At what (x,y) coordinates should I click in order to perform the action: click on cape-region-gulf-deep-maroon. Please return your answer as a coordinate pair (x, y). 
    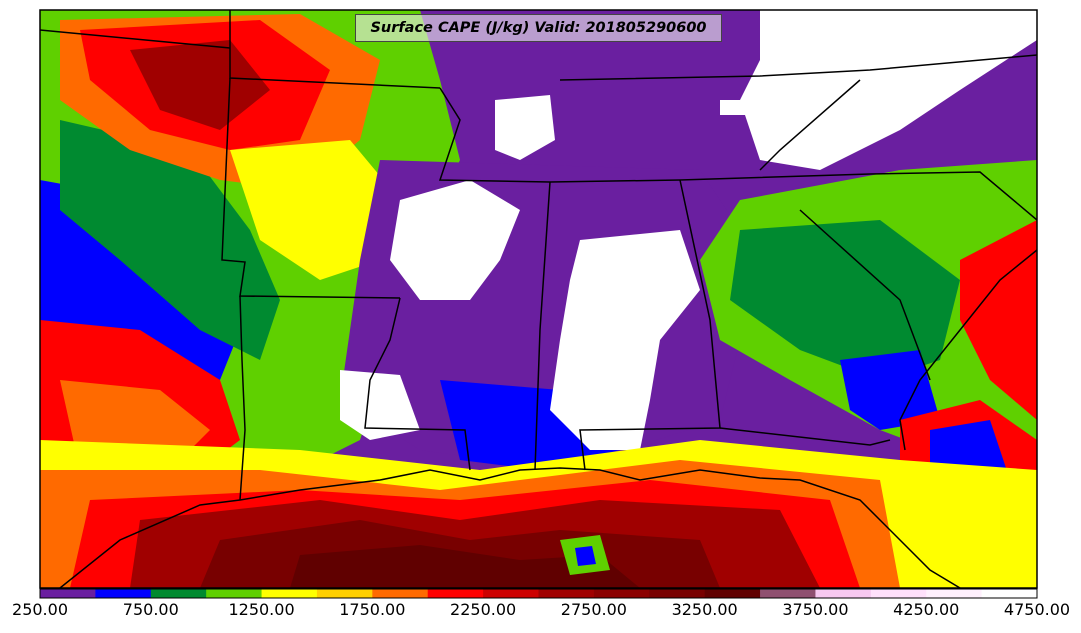
    Looking at the image, I should click on (465, 566).